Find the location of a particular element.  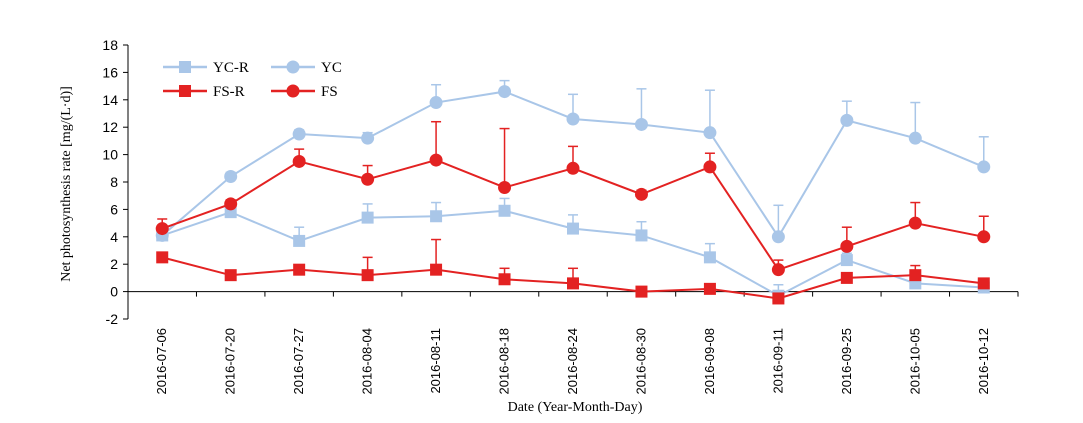

legend-label: FS is located at coordinates (329, 92).